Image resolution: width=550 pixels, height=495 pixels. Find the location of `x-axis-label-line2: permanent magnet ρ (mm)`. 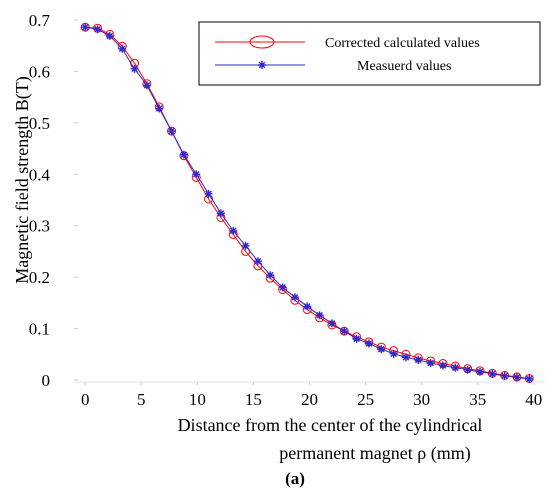

x-axis-label-line2: permanent magnet ρ (mm) is located at coordinates (374, 453).